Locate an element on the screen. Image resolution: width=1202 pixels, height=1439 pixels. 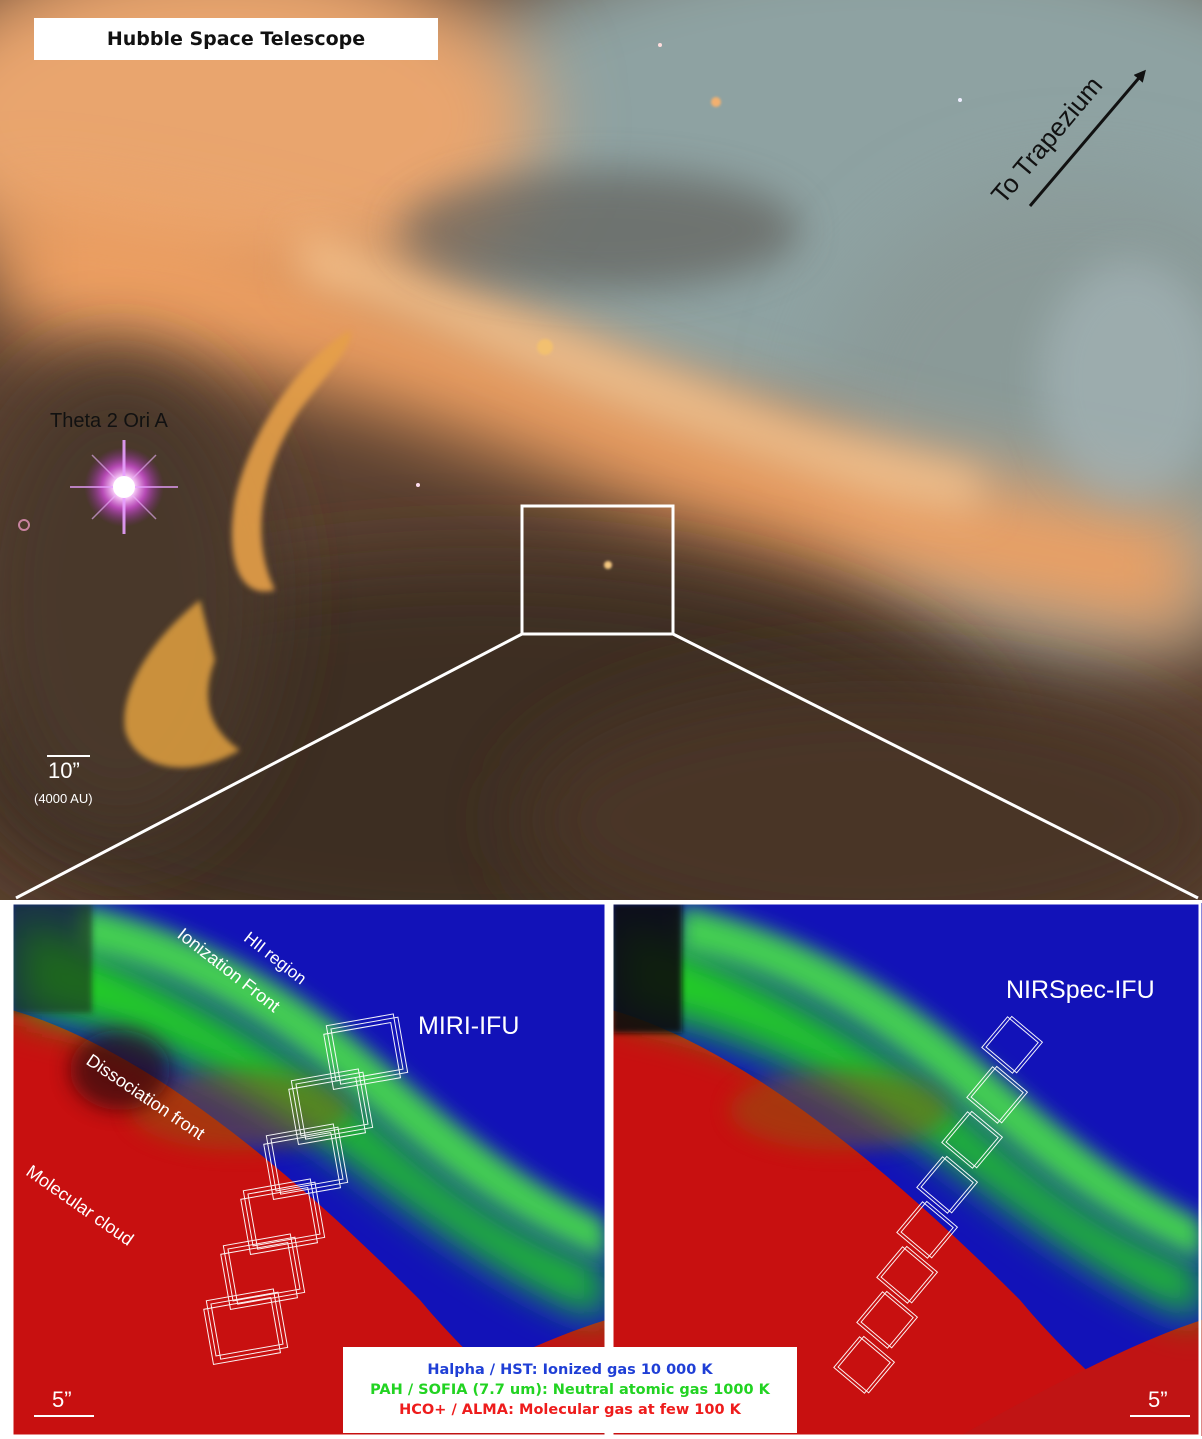
top-scale-label: 10” is located at coordinates (64, 770).